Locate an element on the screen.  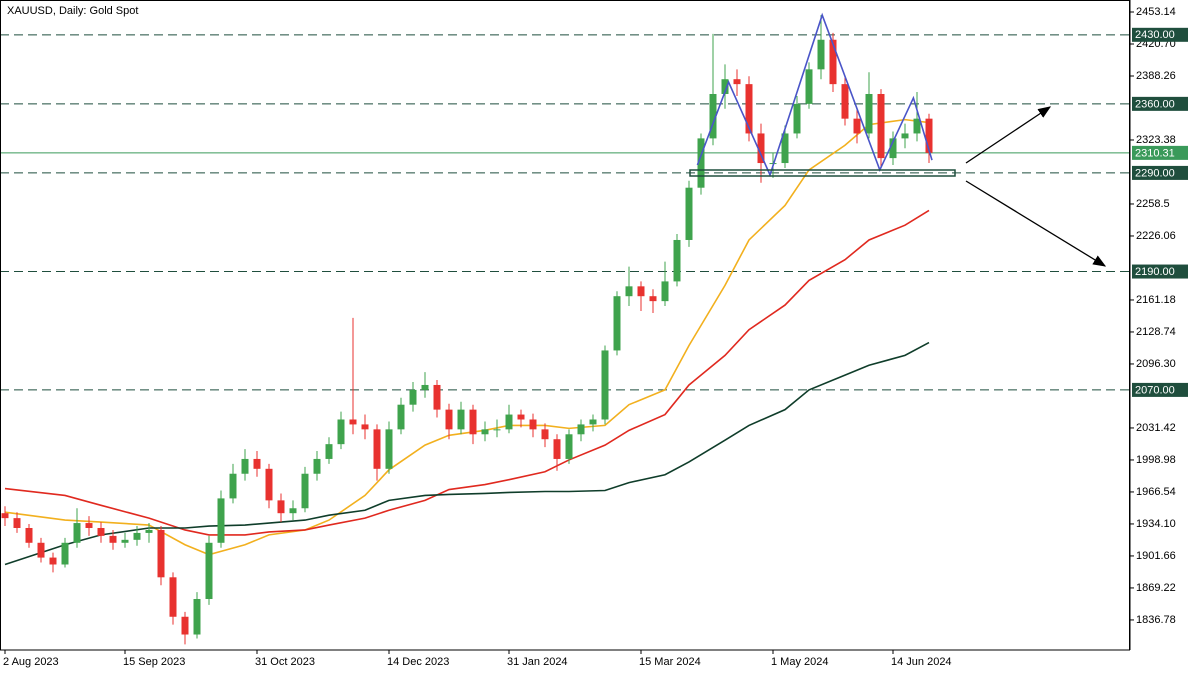
y-tick-label: 1934.10 is located at coordinates (1156, 524).